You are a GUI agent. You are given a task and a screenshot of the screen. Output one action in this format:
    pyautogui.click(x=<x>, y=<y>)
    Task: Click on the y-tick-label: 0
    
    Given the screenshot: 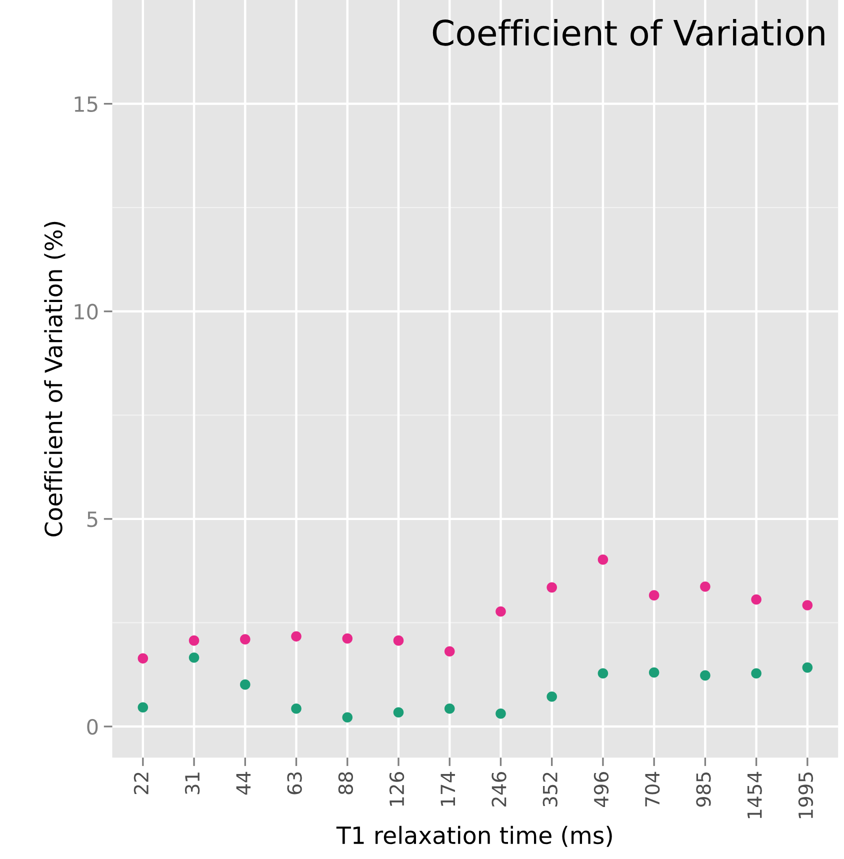 What is the action you would take?
    pyautogui.click(x=92, y=726)
    